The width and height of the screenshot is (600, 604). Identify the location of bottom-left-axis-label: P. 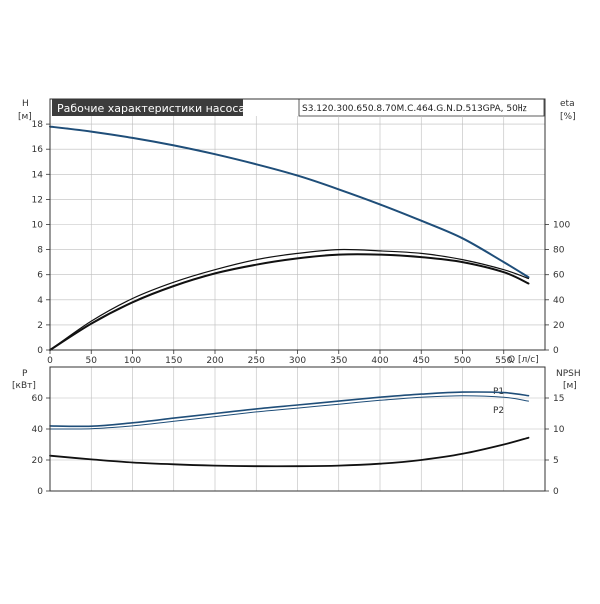
(25, 374).